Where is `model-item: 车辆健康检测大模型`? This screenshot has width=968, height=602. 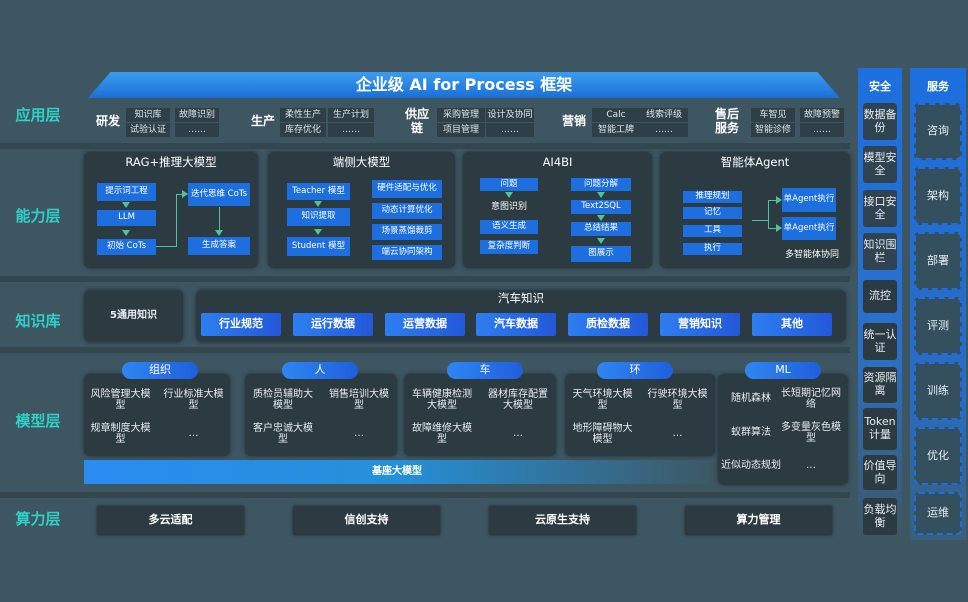
model-item: 车辆健康检测大模型 is located at coordinates (442, 400).